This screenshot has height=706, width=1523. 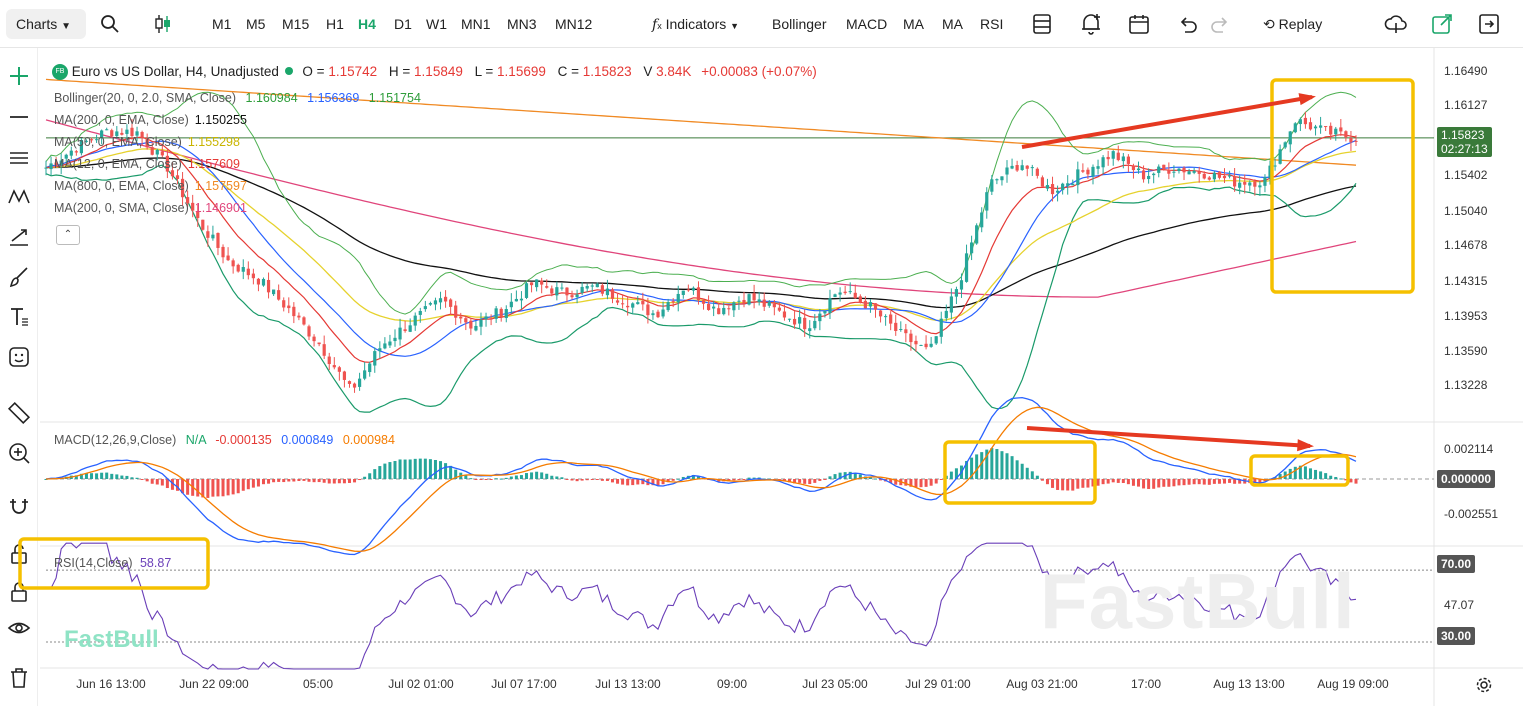 I want to click on ma-legend-2: MA(12, 0, EMA, Close) 1.157609, so click(x=147, y=164).